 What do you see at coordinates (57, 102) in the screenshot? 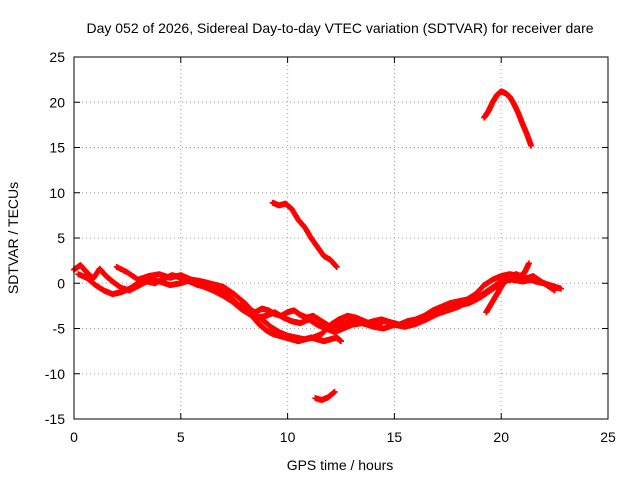
I see `y-tick-label: 20` at bounding box center [57, 102].